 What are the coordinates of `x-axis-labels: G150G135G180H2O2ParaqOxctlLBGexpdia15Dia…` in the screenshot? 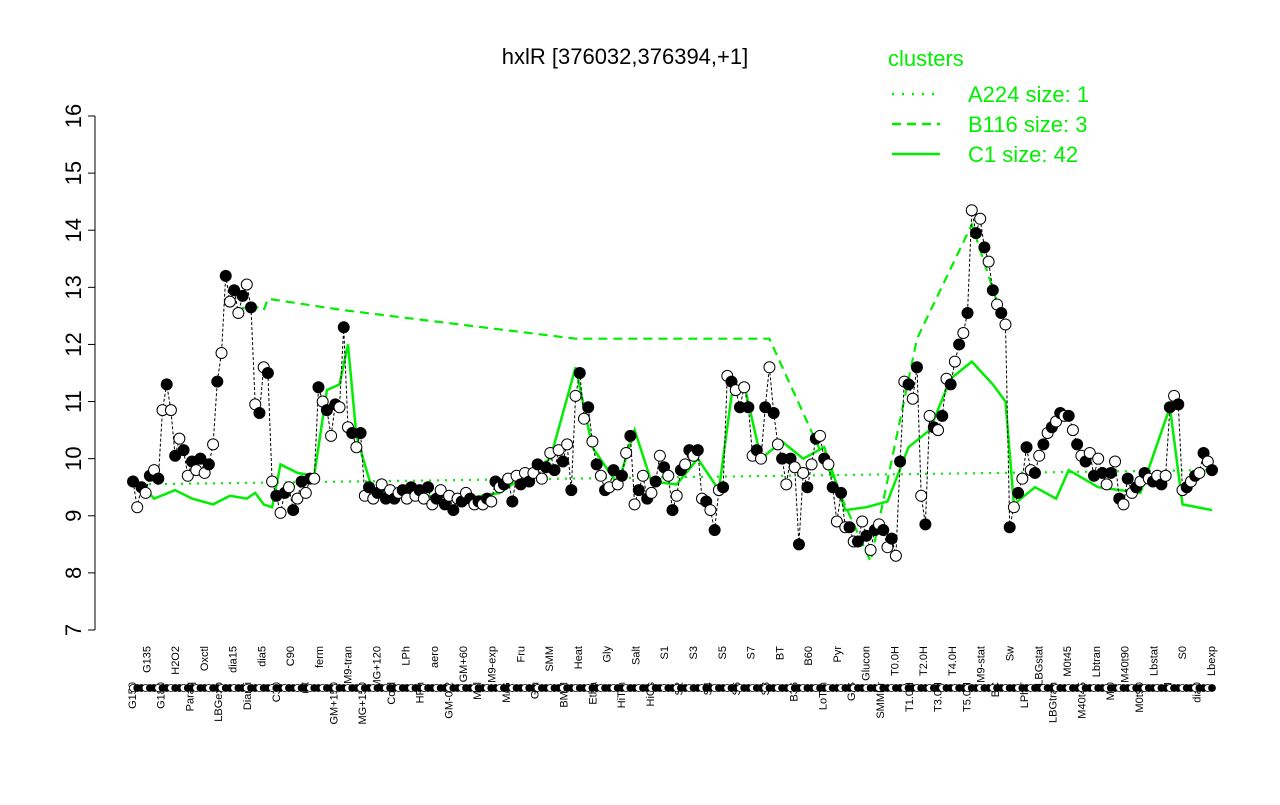 It's located at (672, 685).